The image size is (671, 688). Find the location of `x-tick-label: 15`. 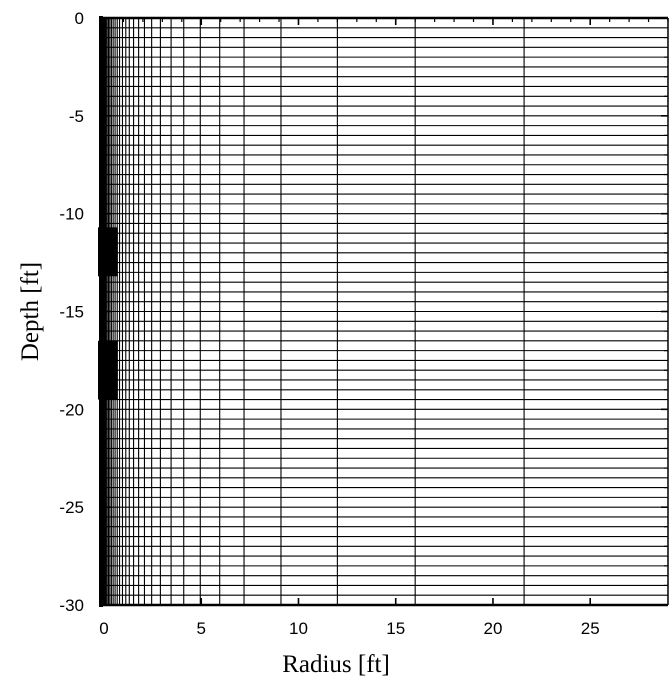

x-tick-label: 15 is located at coordinates (395, 628).